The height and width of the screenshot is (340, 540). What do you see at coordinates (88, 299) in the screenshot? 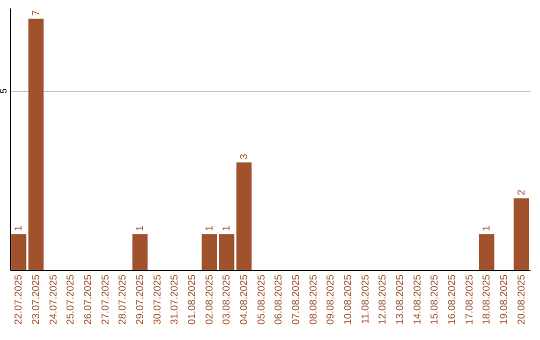
I see `x-tick-label: 26.07.2025` at bounding box center [88, 299].